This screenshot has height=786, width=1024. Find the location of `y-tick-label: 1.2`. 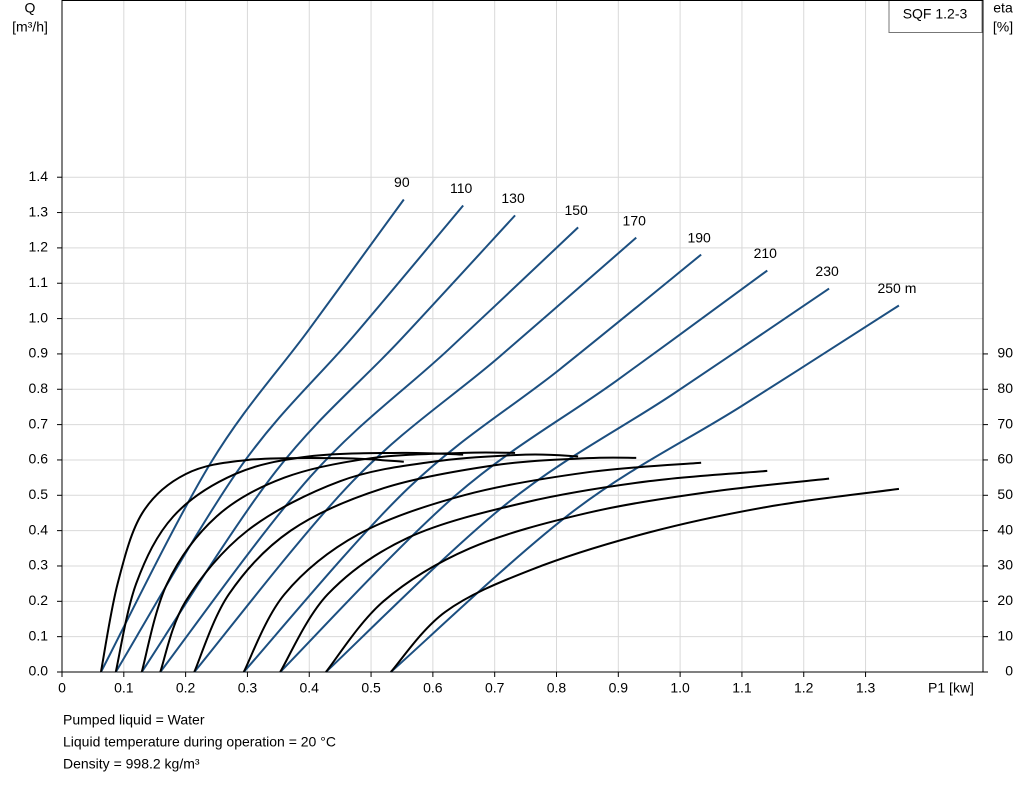

y-tick-label: 1.2 is located at coordinates (39, 247).